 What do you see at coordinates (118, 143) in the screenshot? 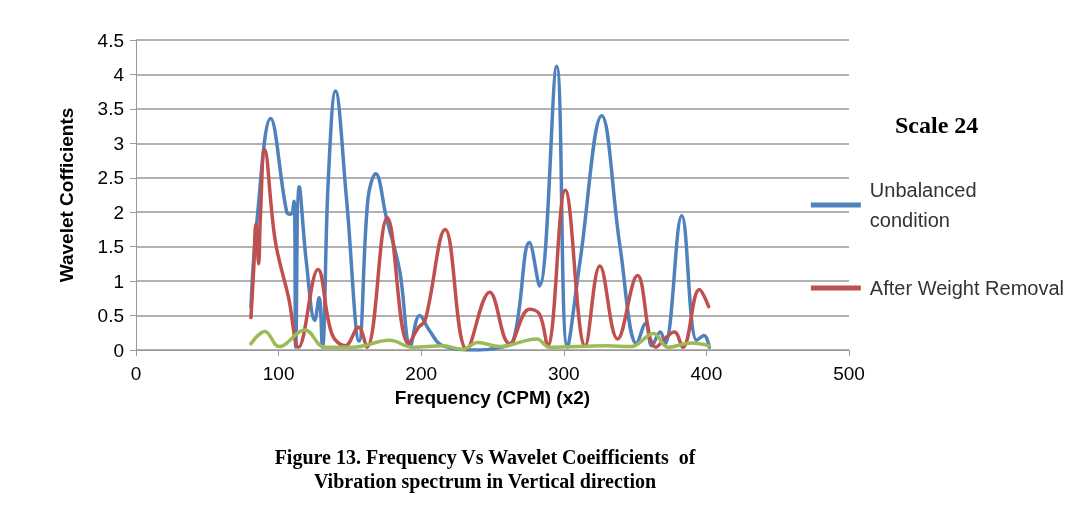
I see `y-tick-label: 3` at bounding box center [118, 143].